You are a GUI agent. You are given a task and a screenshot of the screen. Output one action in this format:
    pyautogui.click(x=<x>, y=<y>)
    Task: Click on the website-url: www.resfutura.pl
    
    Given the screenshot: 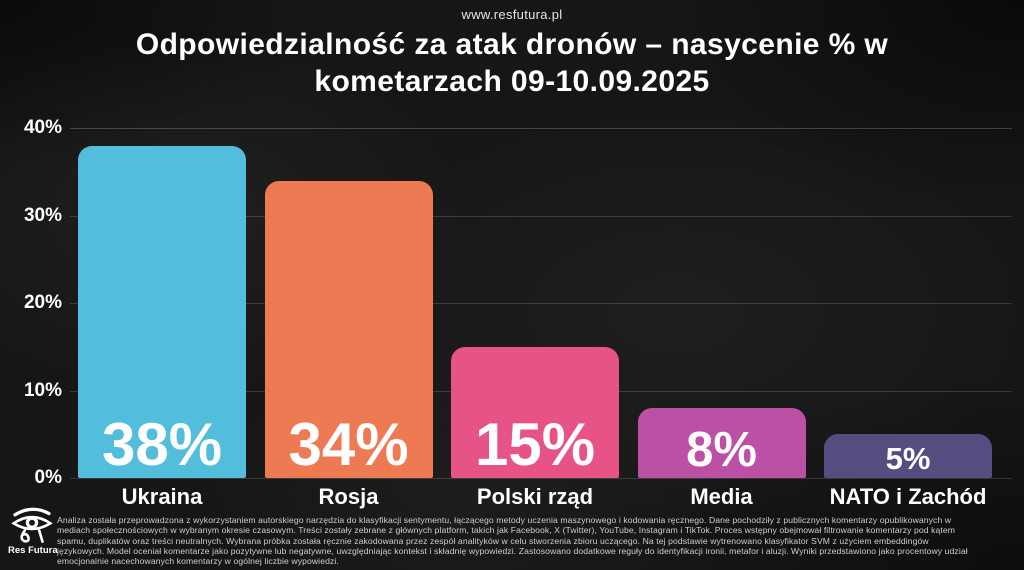 What is the action you would take?
    pyautogui.click(x=512, y=14)
    